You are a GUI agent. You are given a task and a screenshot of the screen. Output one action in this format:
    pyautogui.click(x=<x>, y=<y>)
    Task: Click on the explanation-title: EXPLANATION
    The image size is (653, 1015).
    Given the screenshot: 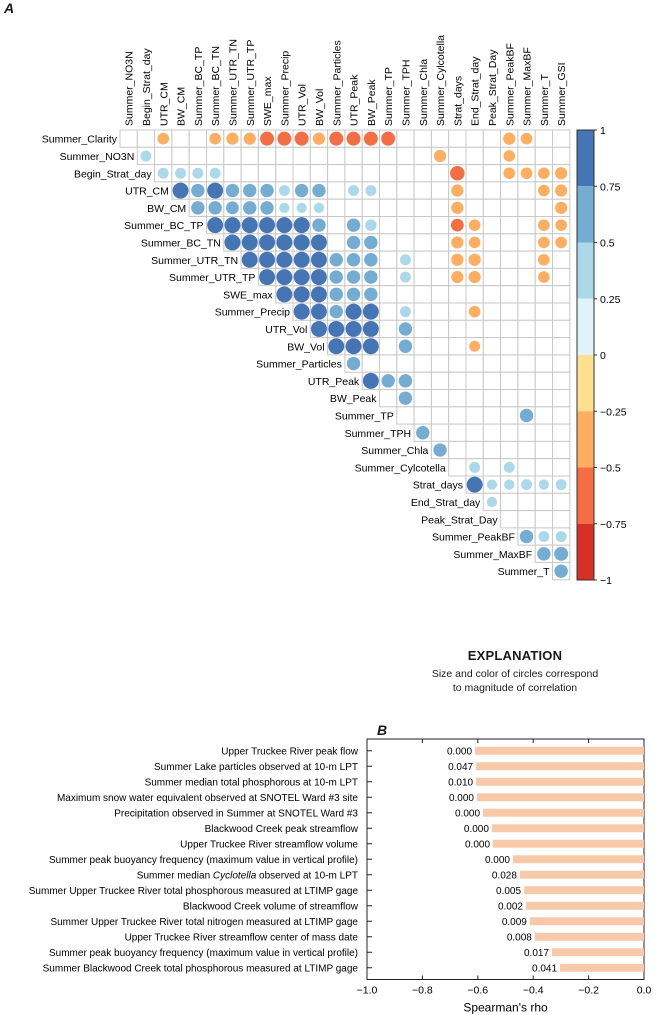 What is the action you would take?
    pyautogui.click(x=515, y=655)
    